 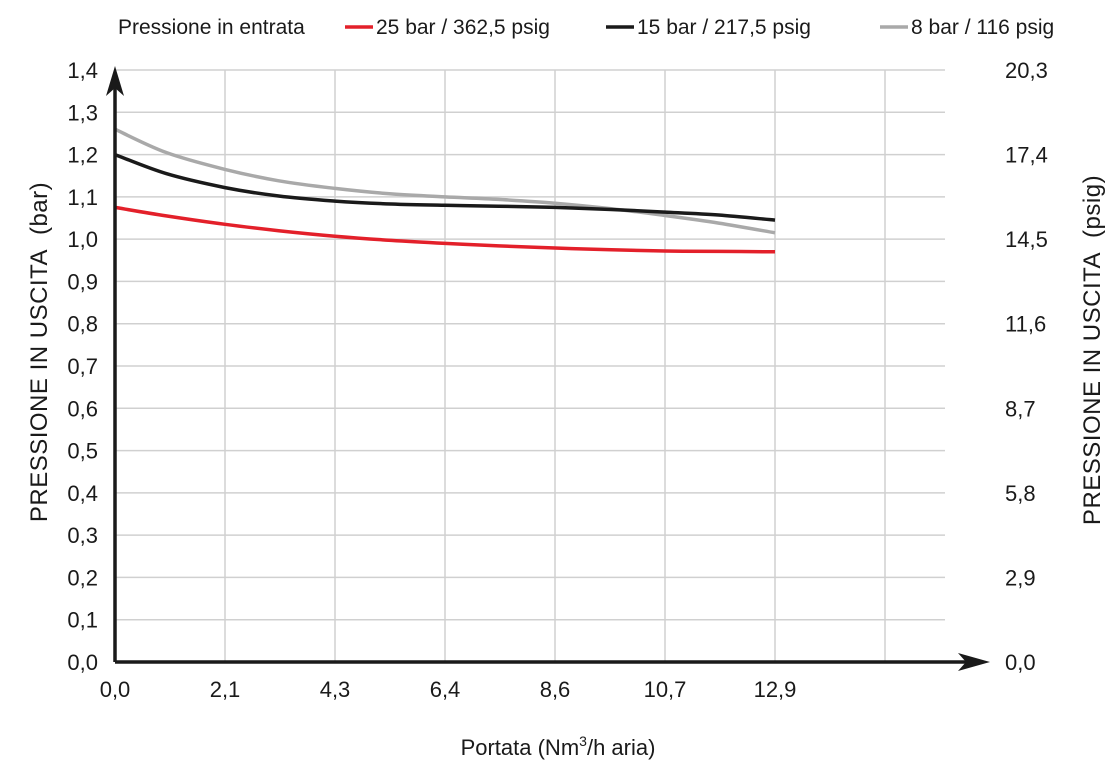 I want to click on x-tick-label: 12,9, so click(x=775, y=689).